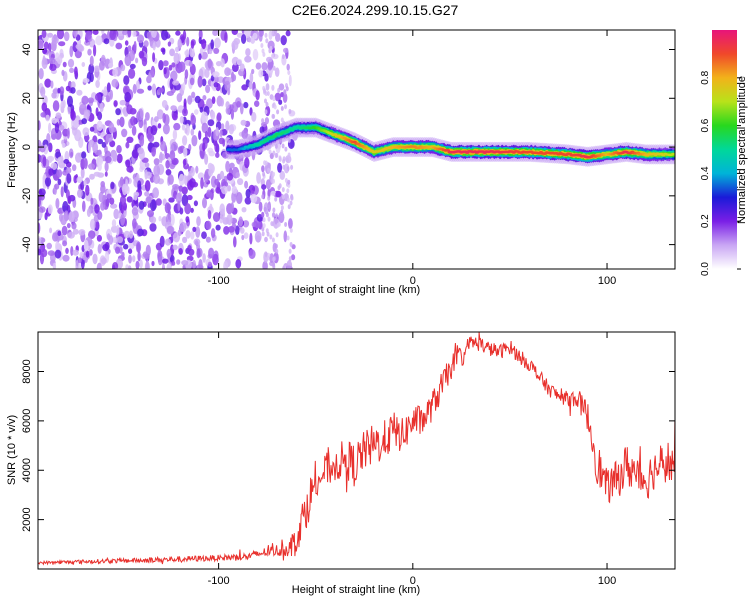 Image resolution: width=750 pixels, height=600 pixels. I want to click on spectrogram-x-label: Height of straight line (km), so click(356, 290).